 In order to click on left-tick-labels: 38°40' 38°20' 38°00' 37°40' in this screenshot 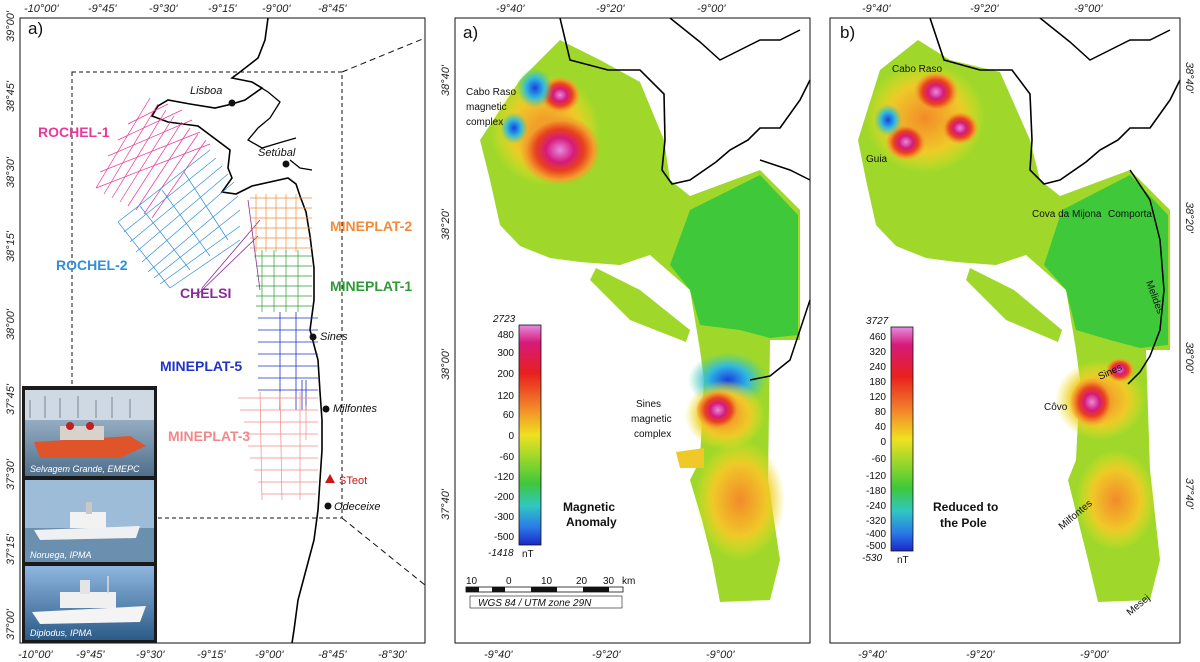, I will do `click(446, 292)`.